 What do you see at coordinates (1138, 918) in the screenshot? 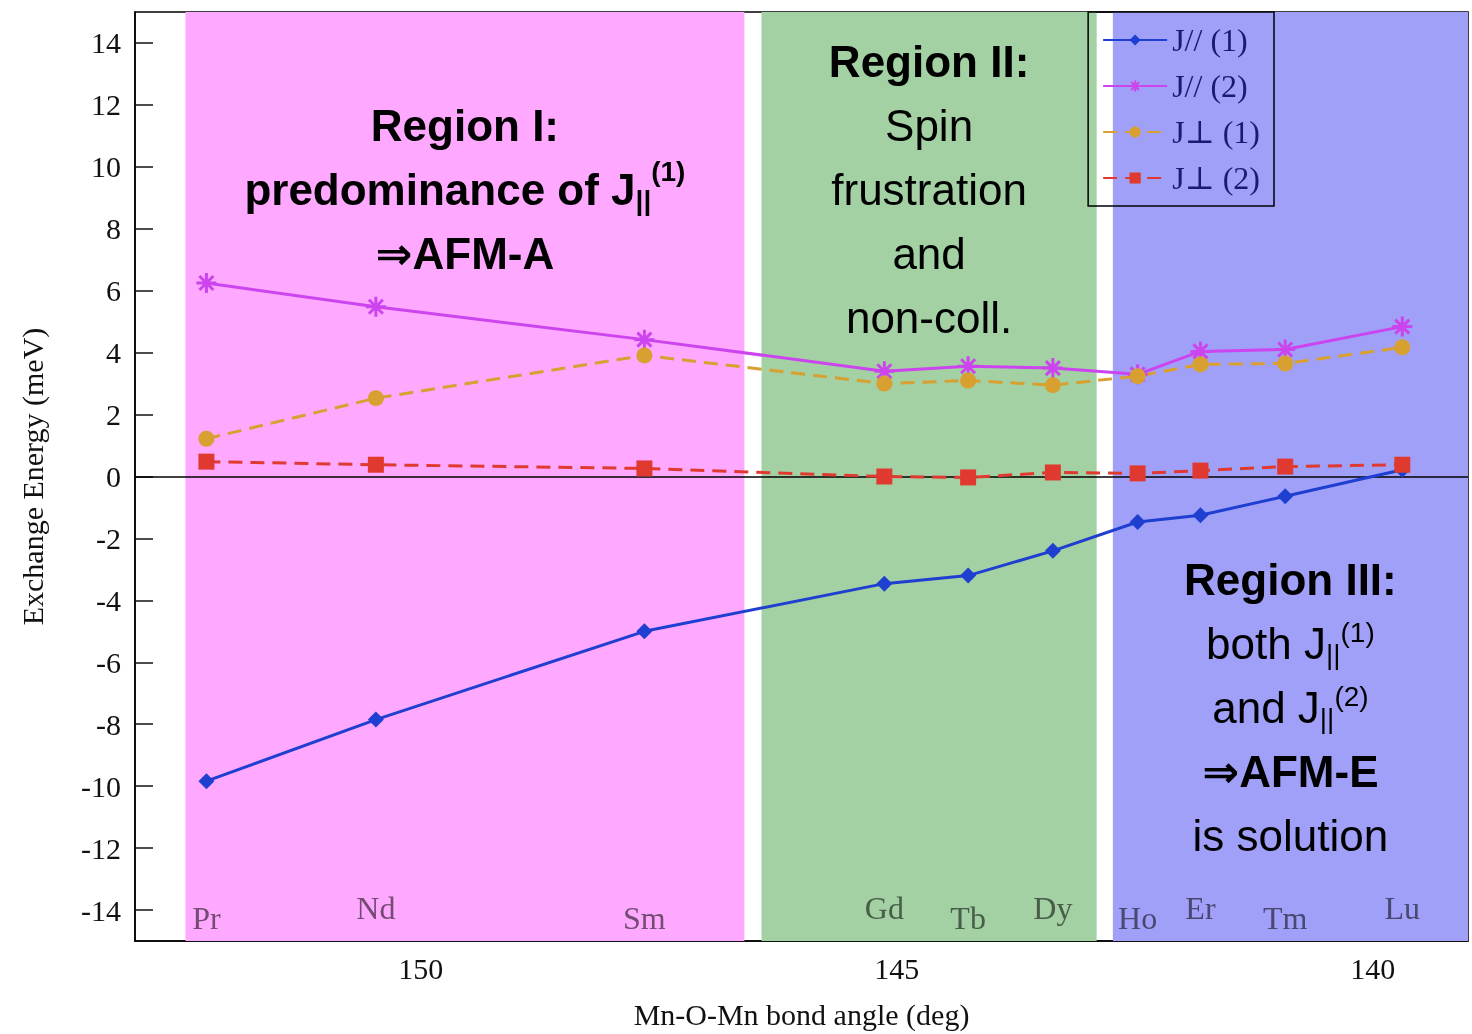
I see `annotation: Ho` at bounding box center [1138, 918].